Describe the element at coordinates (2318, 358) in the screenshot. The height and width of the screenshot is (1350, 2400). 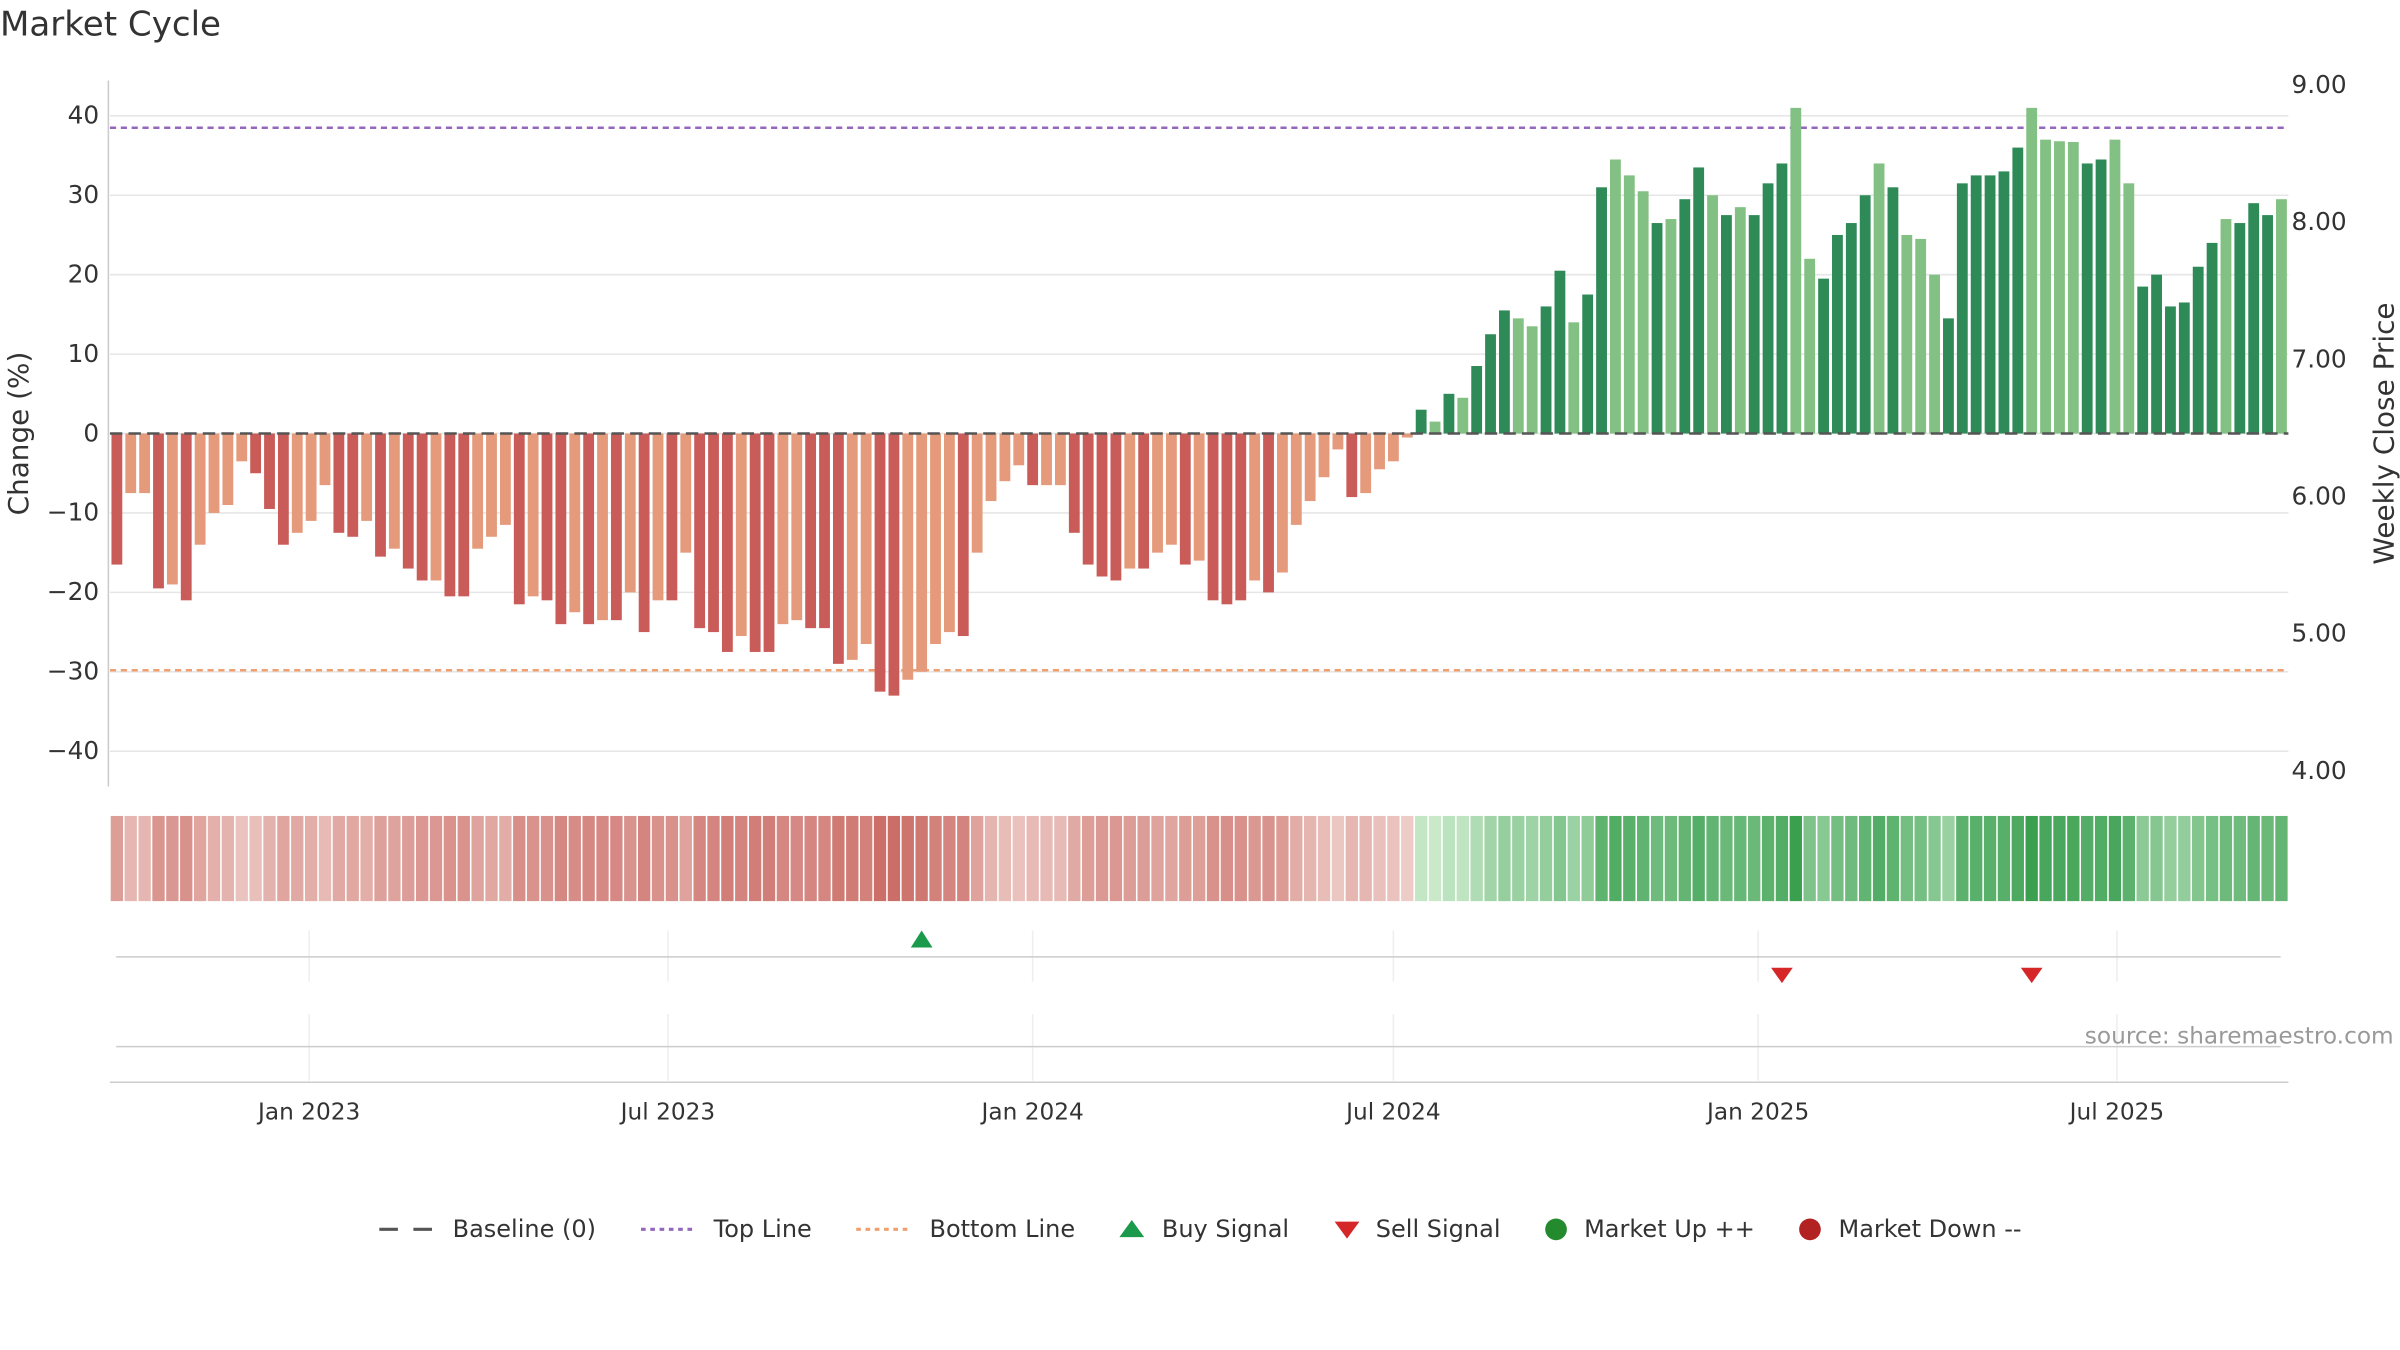
I see `y2-tick-label: 7.00` at that location.